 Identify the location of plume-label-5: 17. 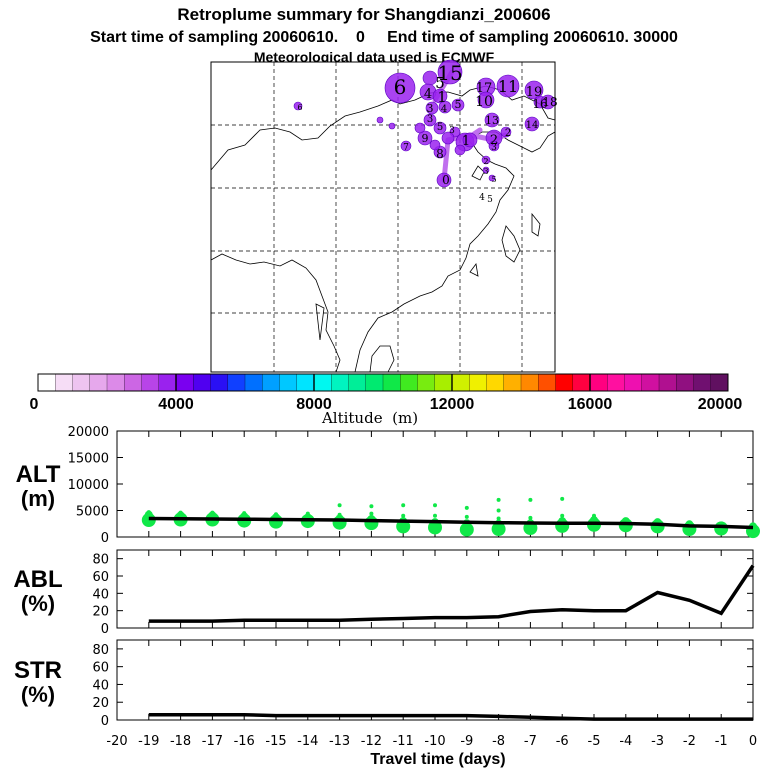
(484, 88).